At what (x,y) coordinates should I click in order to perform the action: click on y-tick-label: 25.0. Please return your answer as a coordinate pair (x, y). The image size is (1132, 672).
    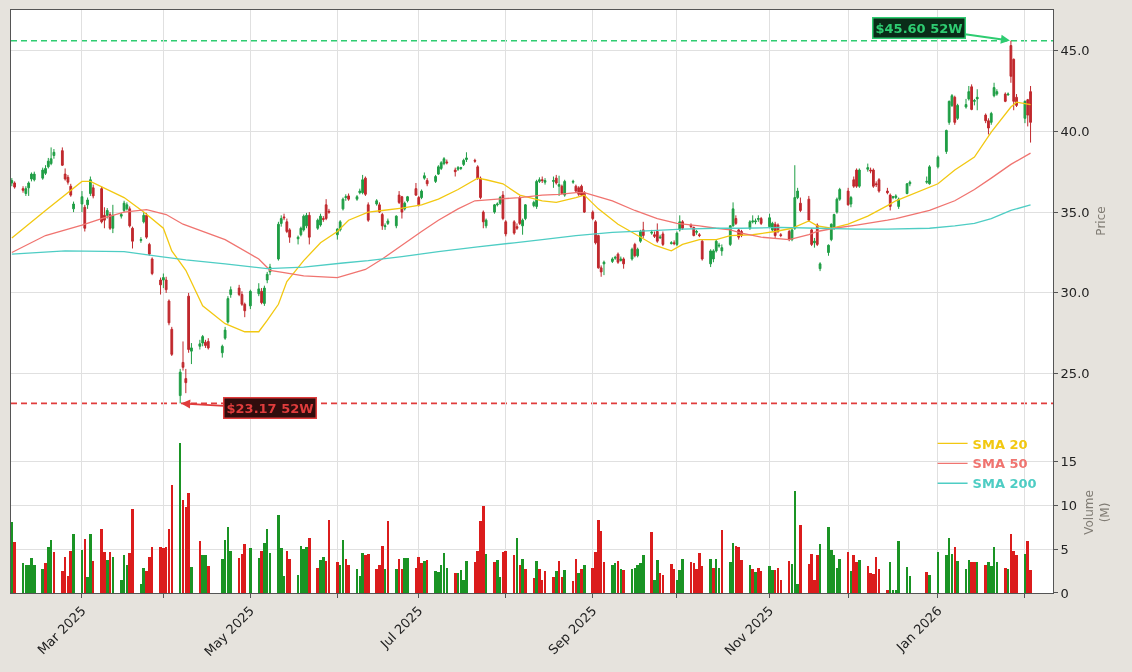
    Looking at the image, I should click on (1075, 374).